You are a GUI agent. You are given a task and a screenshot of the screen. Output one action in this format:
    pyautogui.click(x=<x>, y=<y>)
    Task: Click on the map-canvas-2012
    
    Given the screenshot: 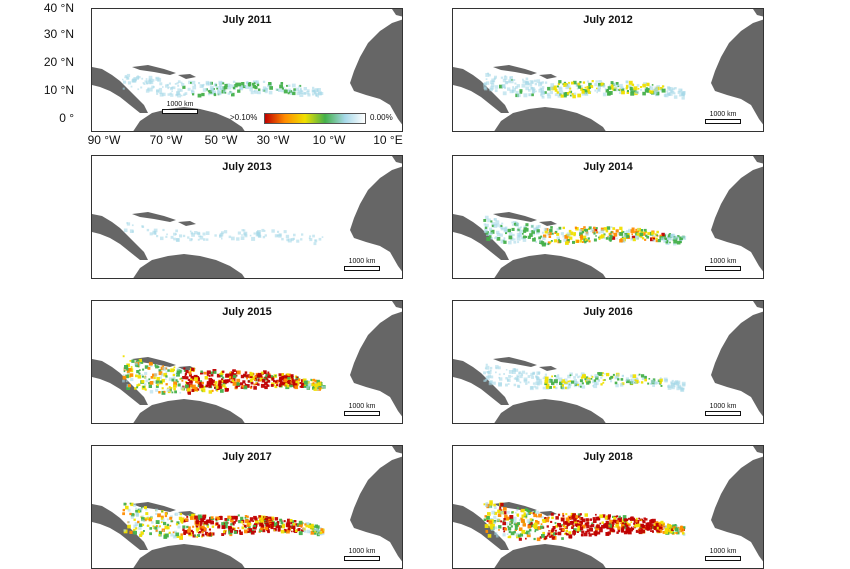 What is the action you would take?
    pyautogui.click(x=608, y=70)
    